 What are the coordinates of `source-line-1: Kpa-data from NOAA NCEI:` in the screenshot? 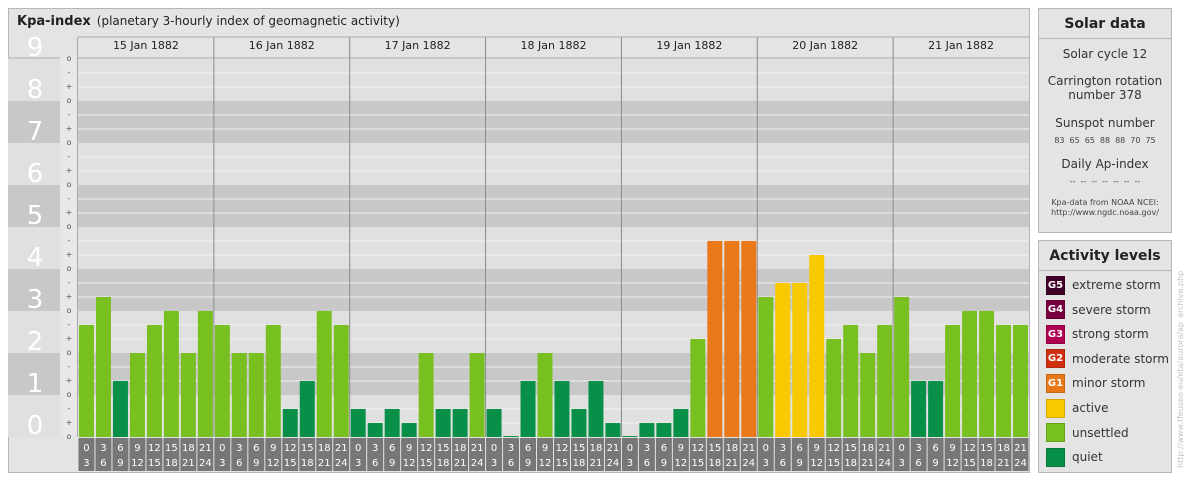 It's located at (1105, 202).